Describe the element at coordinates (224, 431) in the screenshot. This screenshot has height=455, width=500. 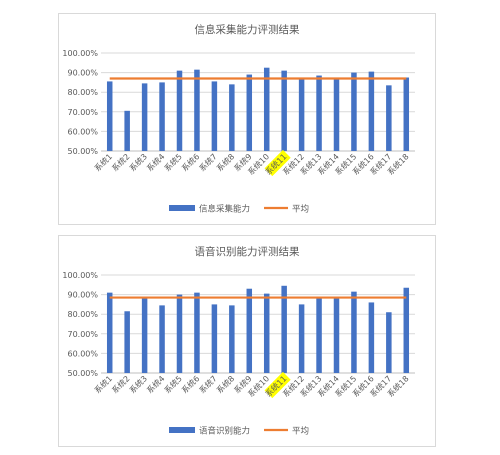
I see `legend-label-bar: 语音识别能力` at that location.